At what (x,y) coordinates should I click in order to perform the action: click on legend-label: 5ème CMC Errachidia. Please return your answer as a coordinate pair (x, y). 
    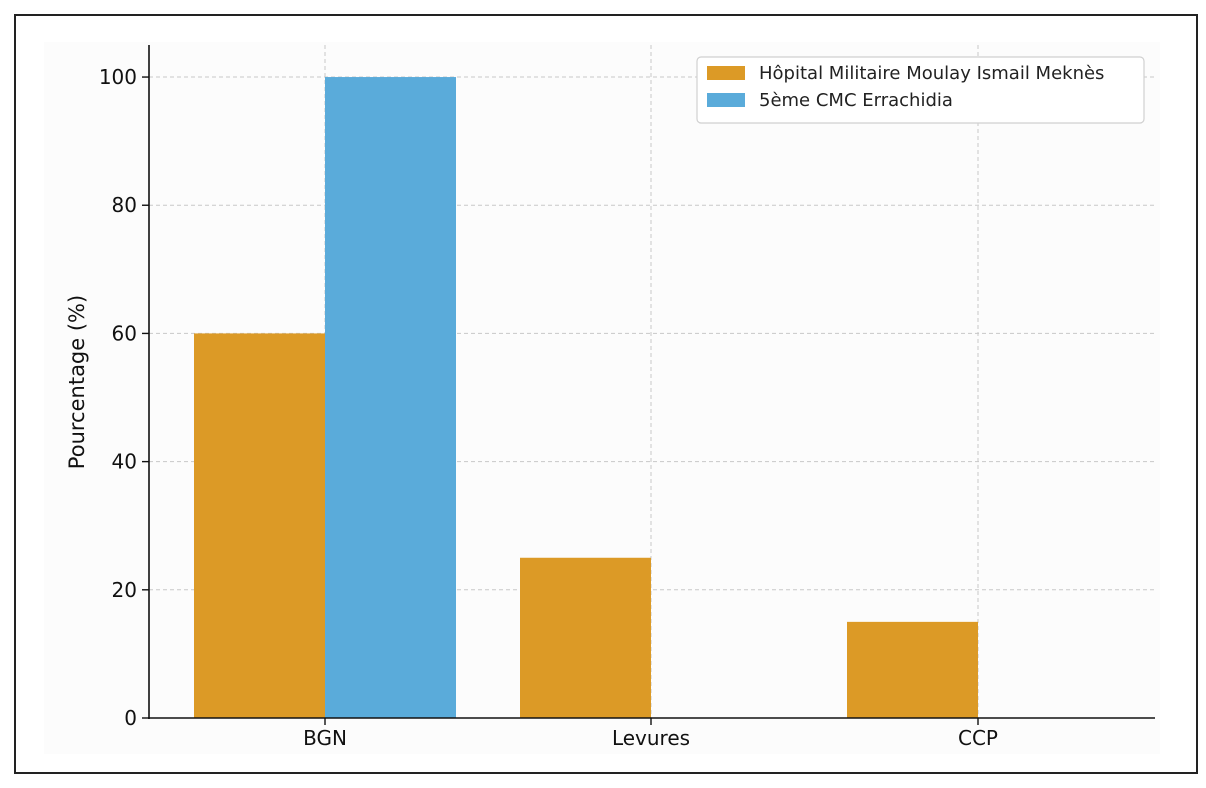
    Looking at the image, I should click on (856, 100).